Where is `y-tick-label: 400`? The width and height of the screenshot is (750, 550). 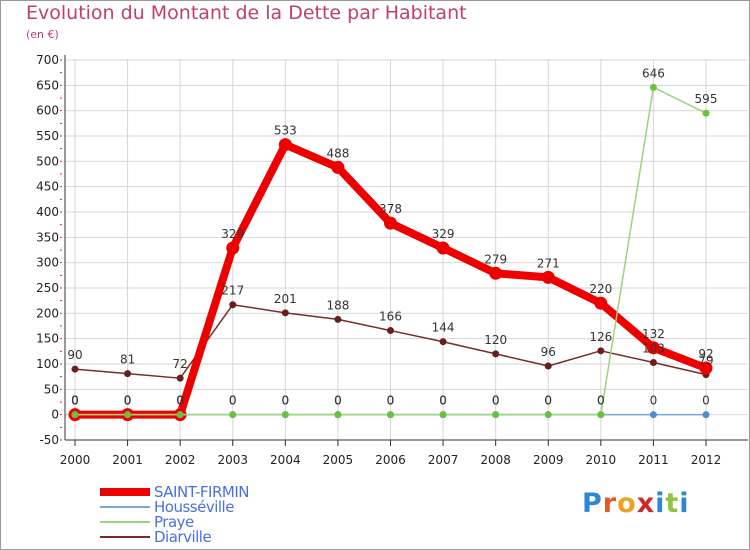 y-tick-label: 400 is located at coordinates (47, 212).